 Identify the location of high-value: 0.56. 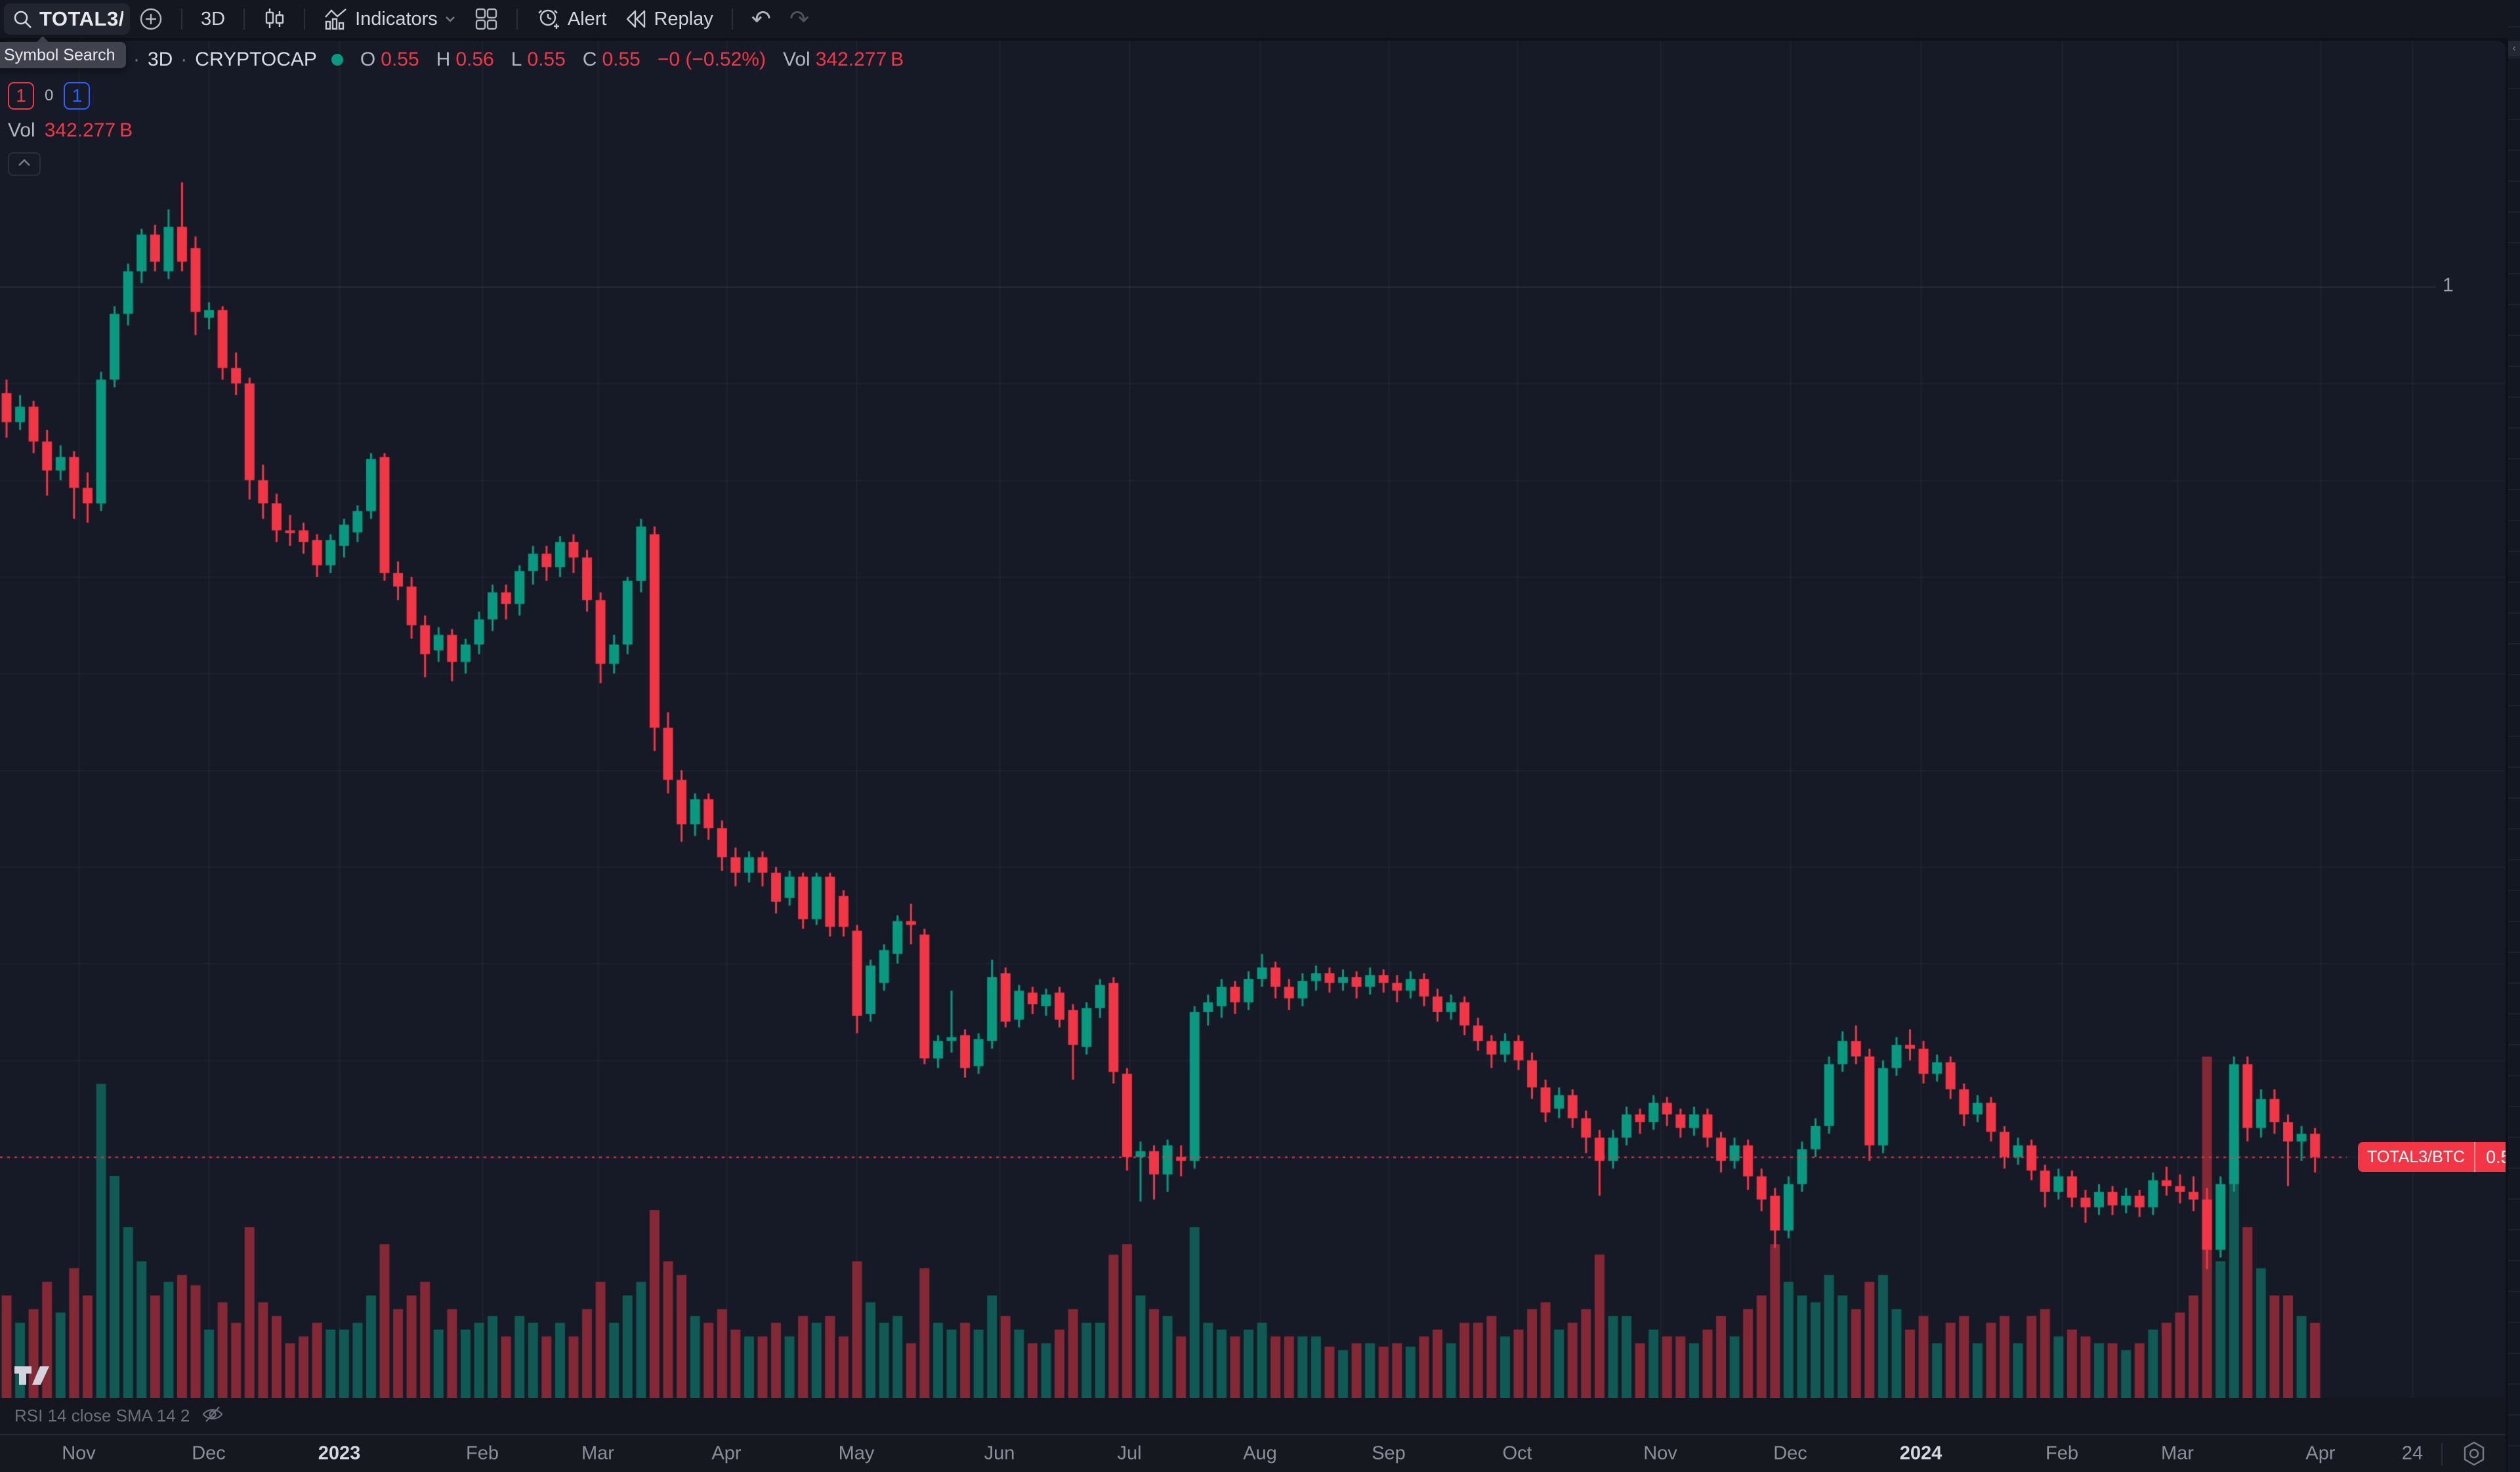
(474, 59).